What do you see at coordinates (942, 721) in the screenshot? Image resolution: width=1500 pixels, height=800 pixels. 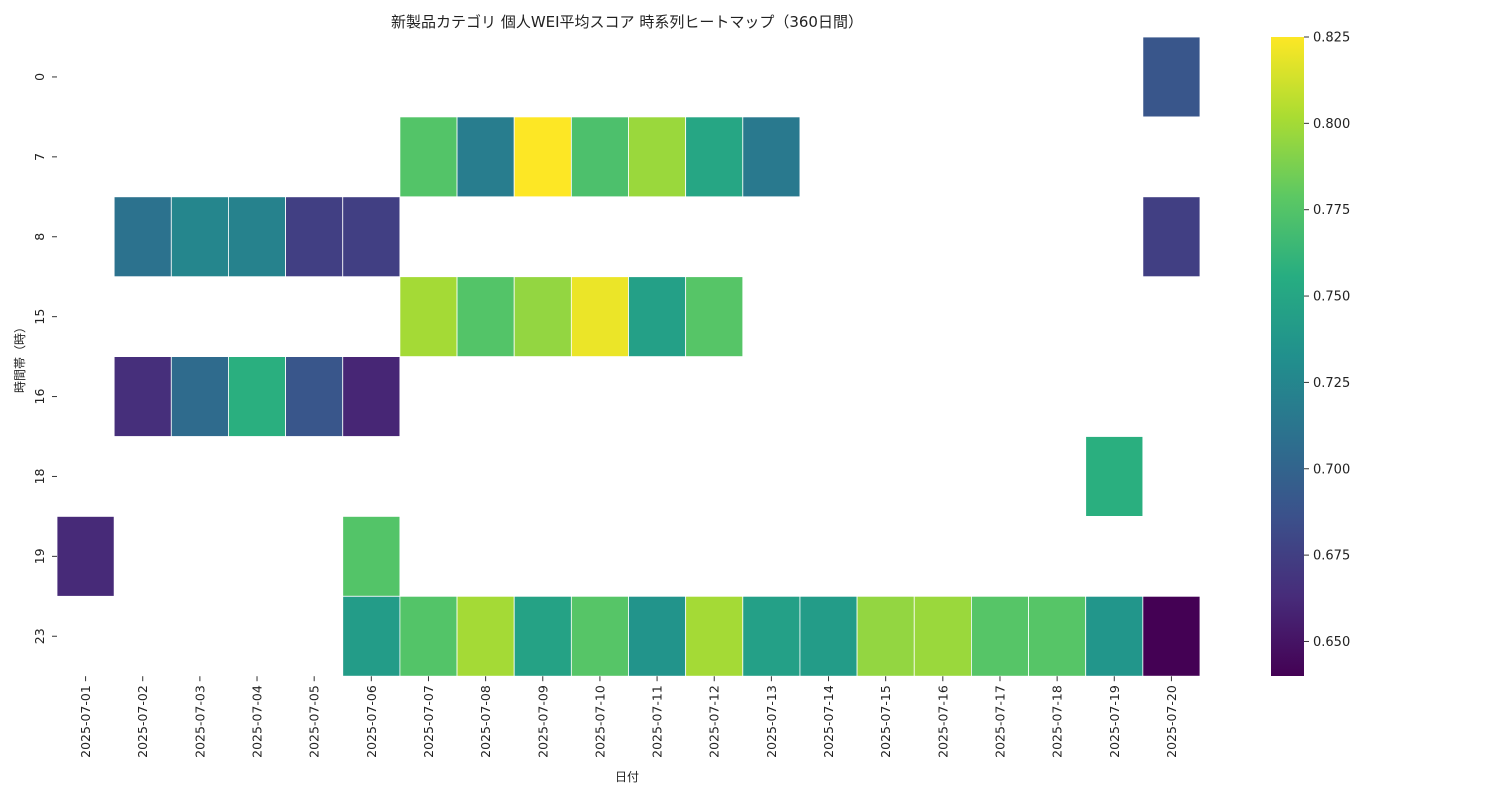 I see `x-tick-label-2025-07-16: 2025-07-16` at bounding box center [942, 721].